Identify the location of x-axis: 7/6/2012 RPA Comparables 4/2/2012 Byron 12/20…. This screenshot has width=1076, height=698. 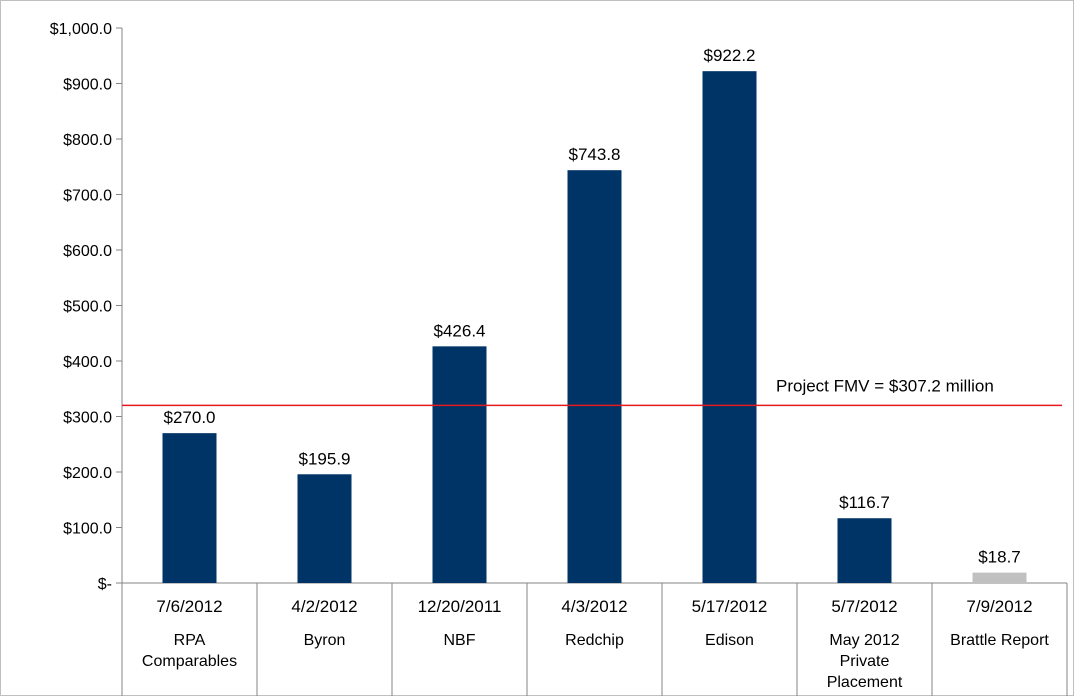
(594, 639).